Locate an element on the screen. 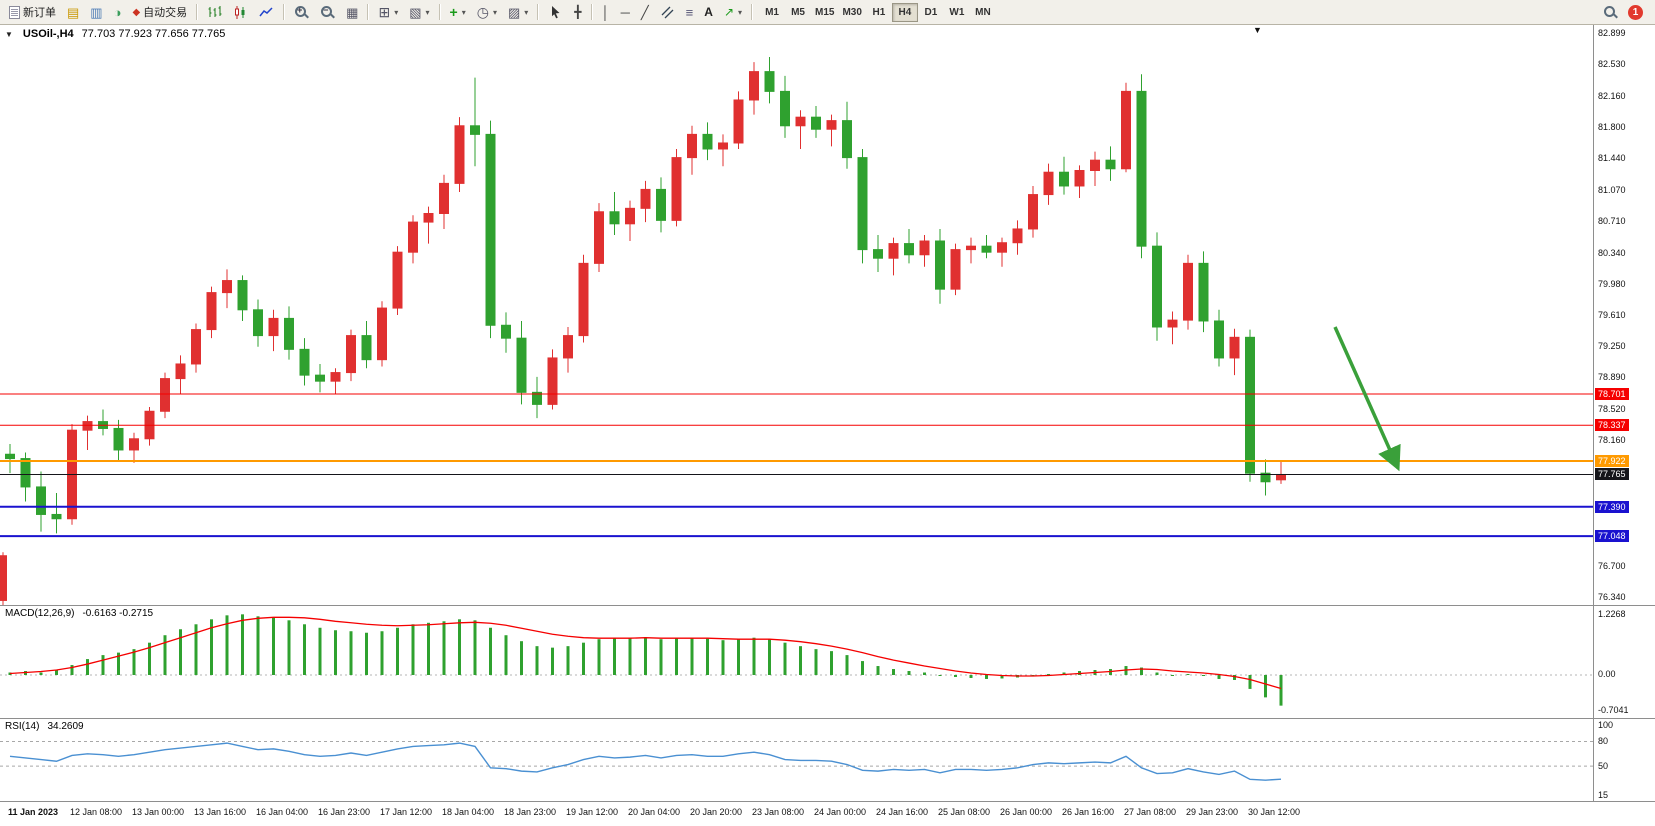 This screenshot has width=1655, height=826. chart-menu-icon: ▼ is located at coordinates (9, 34).